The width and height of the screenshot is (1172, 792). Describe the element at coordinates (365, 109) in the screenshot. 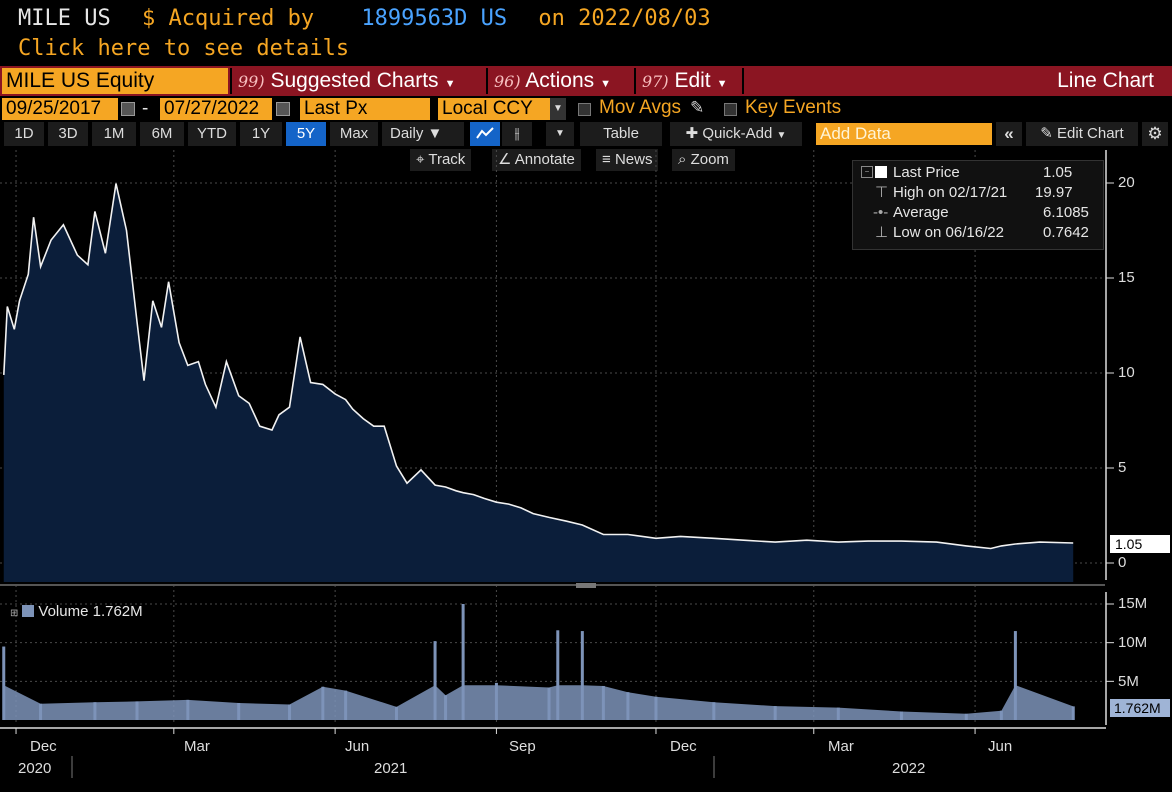

I see `field-selector: Last Px` at that location.